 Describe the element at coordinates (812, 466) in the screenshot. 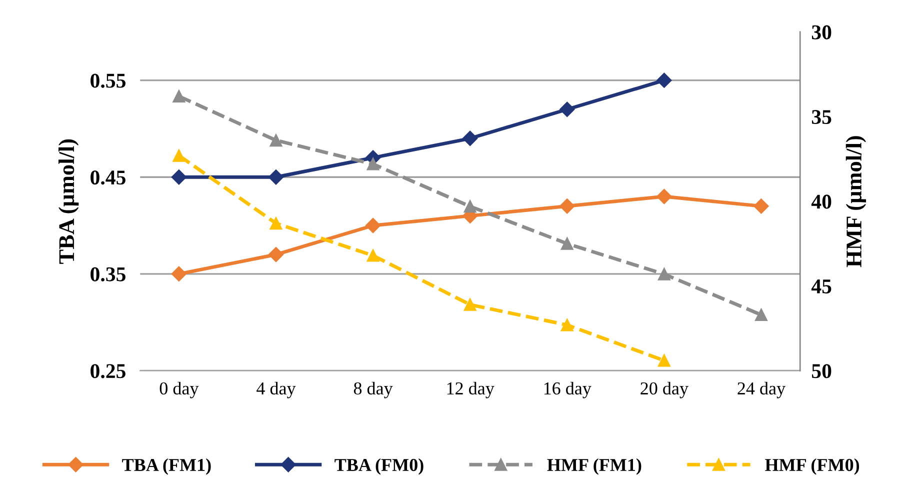

I see `legend-label: HMF (FM0)` at that location.